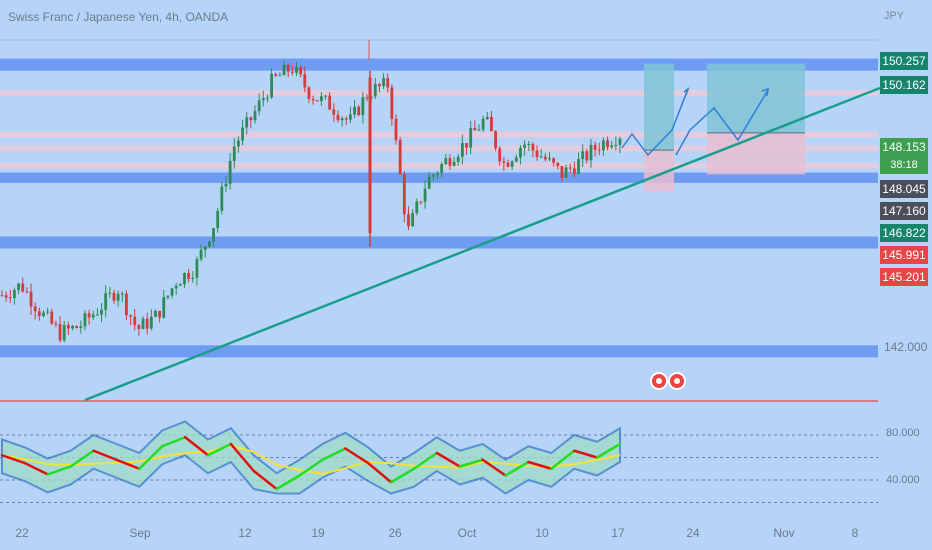 This screenshot has width=932, height=550. I want to click on x-tick-oct: Oct, so click(467, 533).